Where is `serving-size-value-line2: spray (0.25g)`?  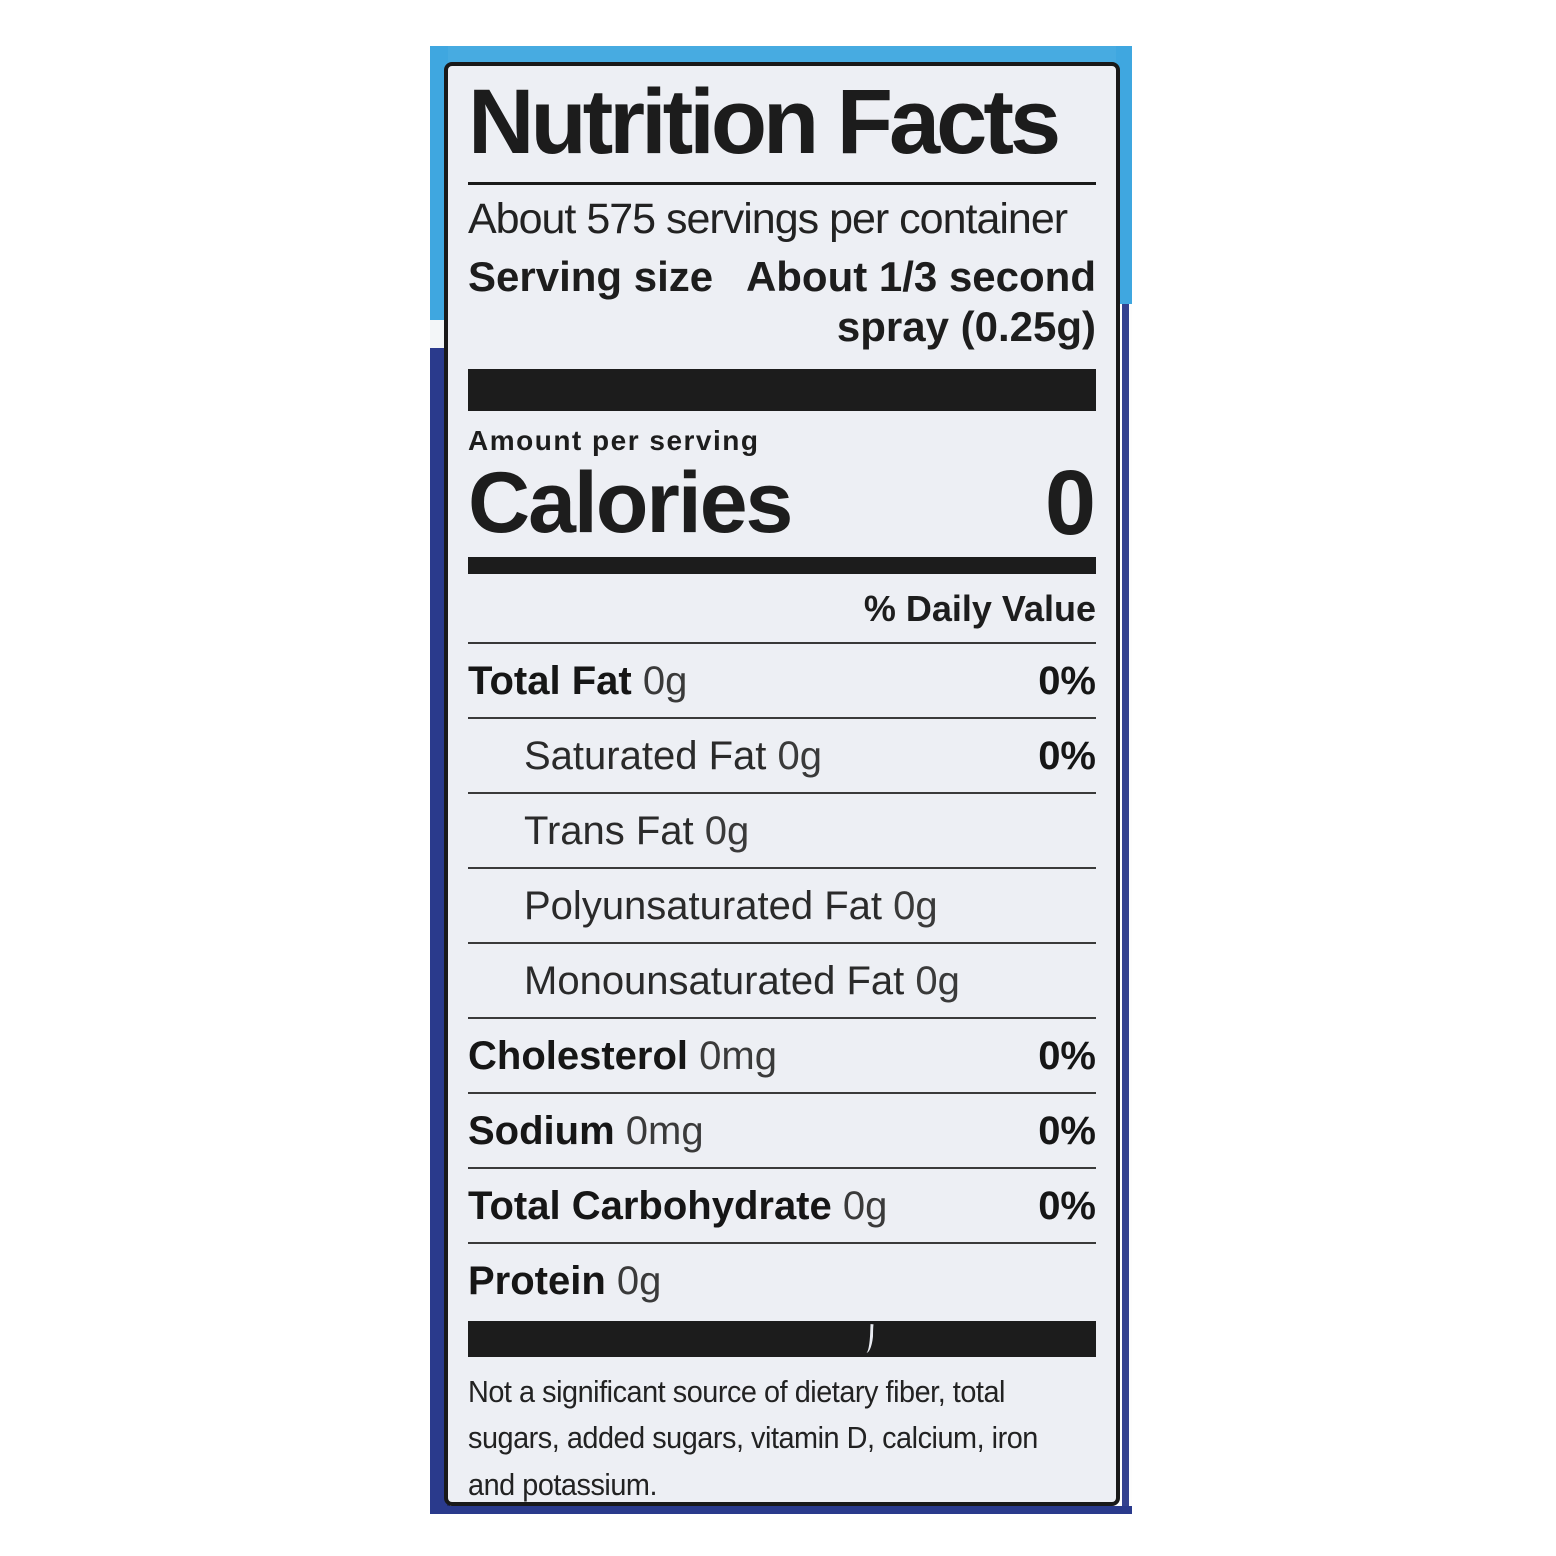 serving-size-value-line2: spray (0.25g) is located at coordinates (966, 327).